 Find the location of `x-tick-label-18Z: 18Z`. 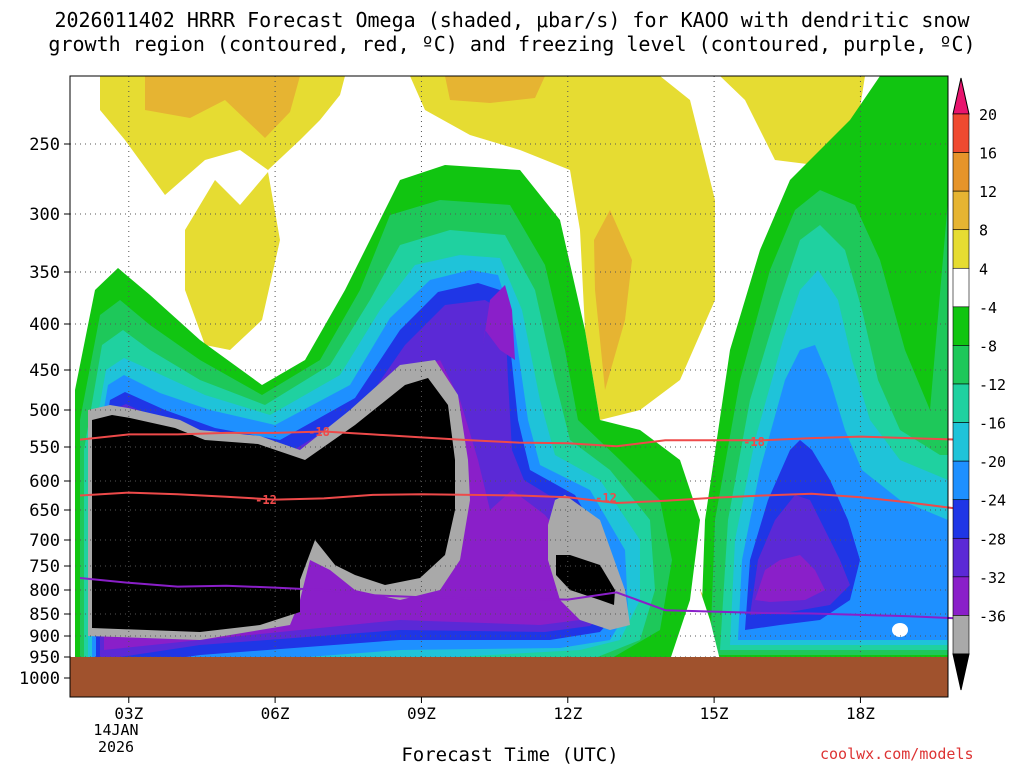

x-tick-label-18Z: 18Z is located at coordinates (860, 713).